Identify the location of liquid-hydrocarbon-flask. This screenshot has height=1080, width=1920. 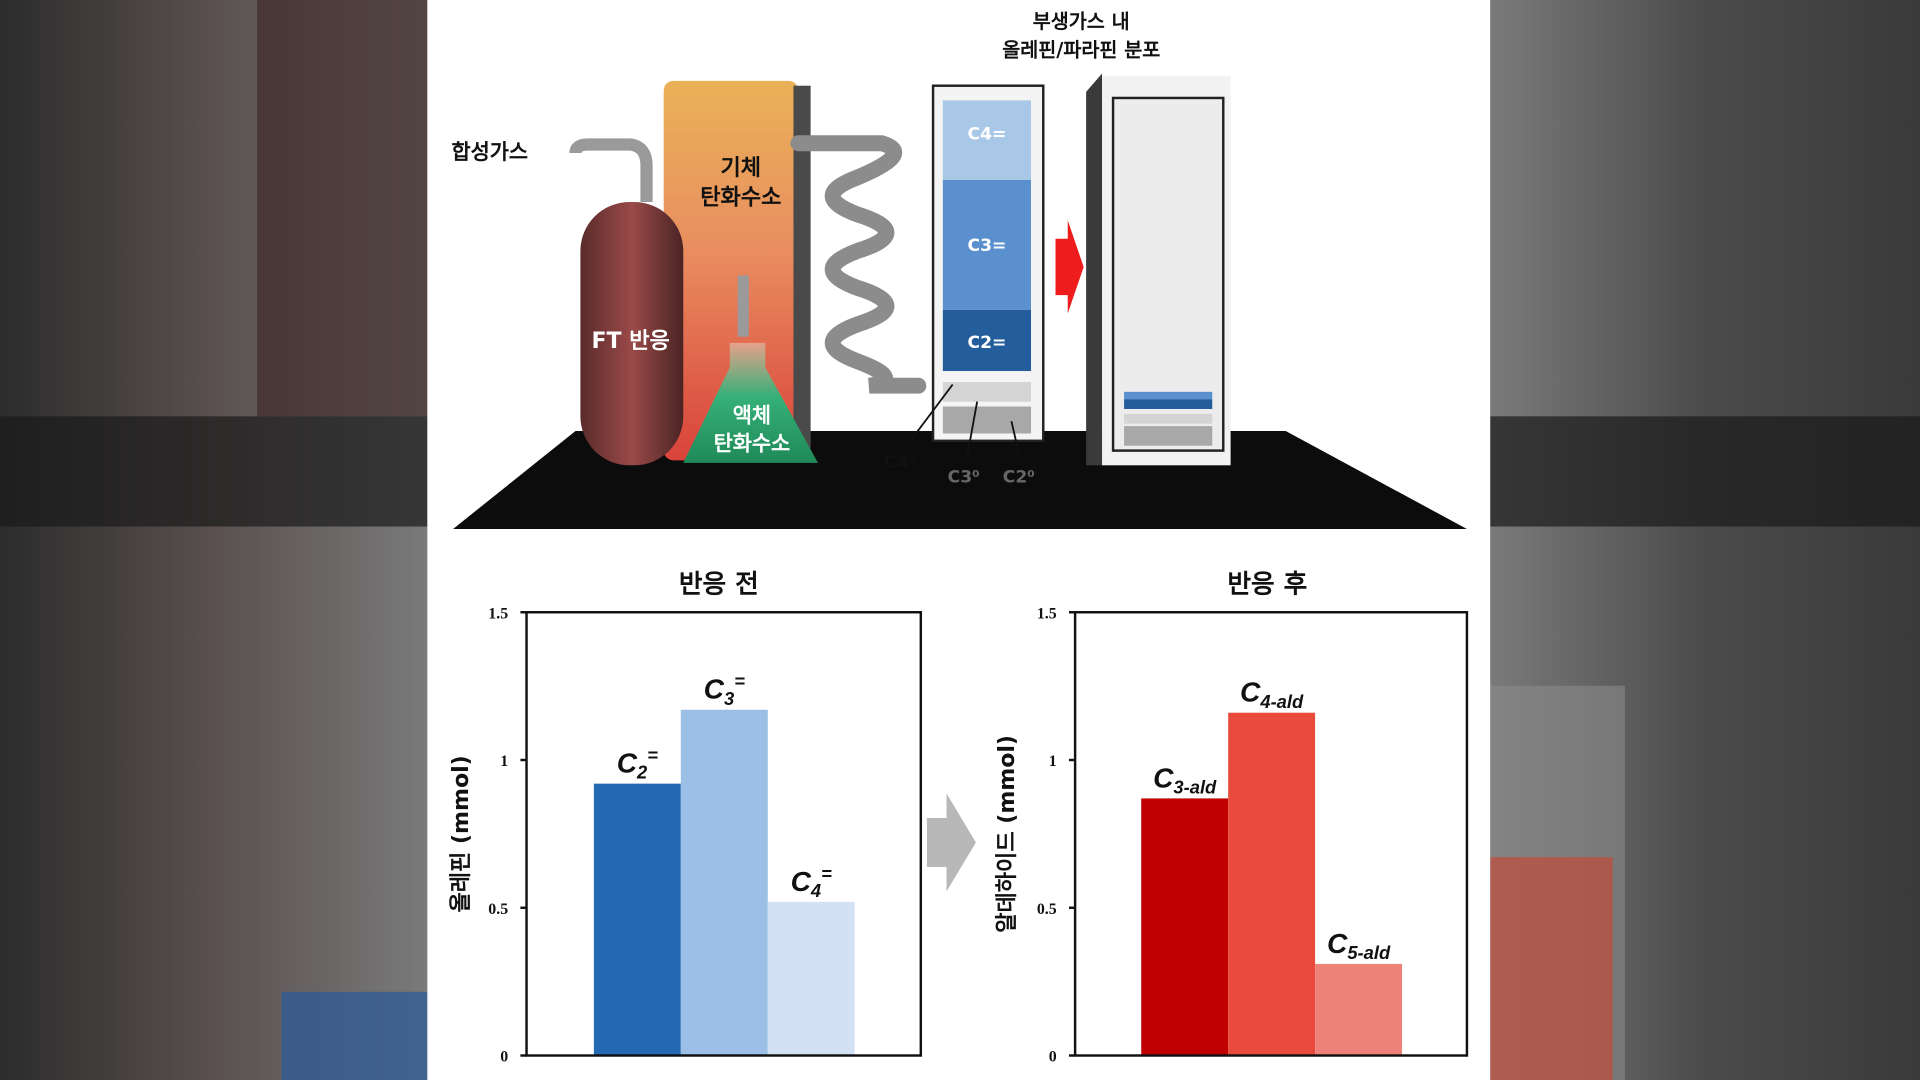
(750, 402).